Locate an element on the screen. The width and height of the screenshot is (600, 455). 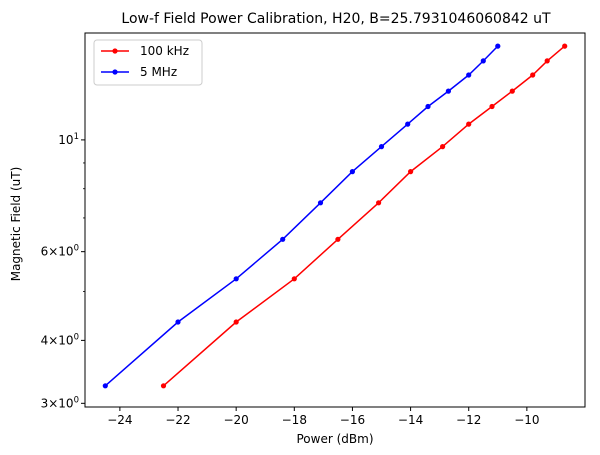
y-axis-label: Magnetic Field (uT) is located at coordinates (16, 224).